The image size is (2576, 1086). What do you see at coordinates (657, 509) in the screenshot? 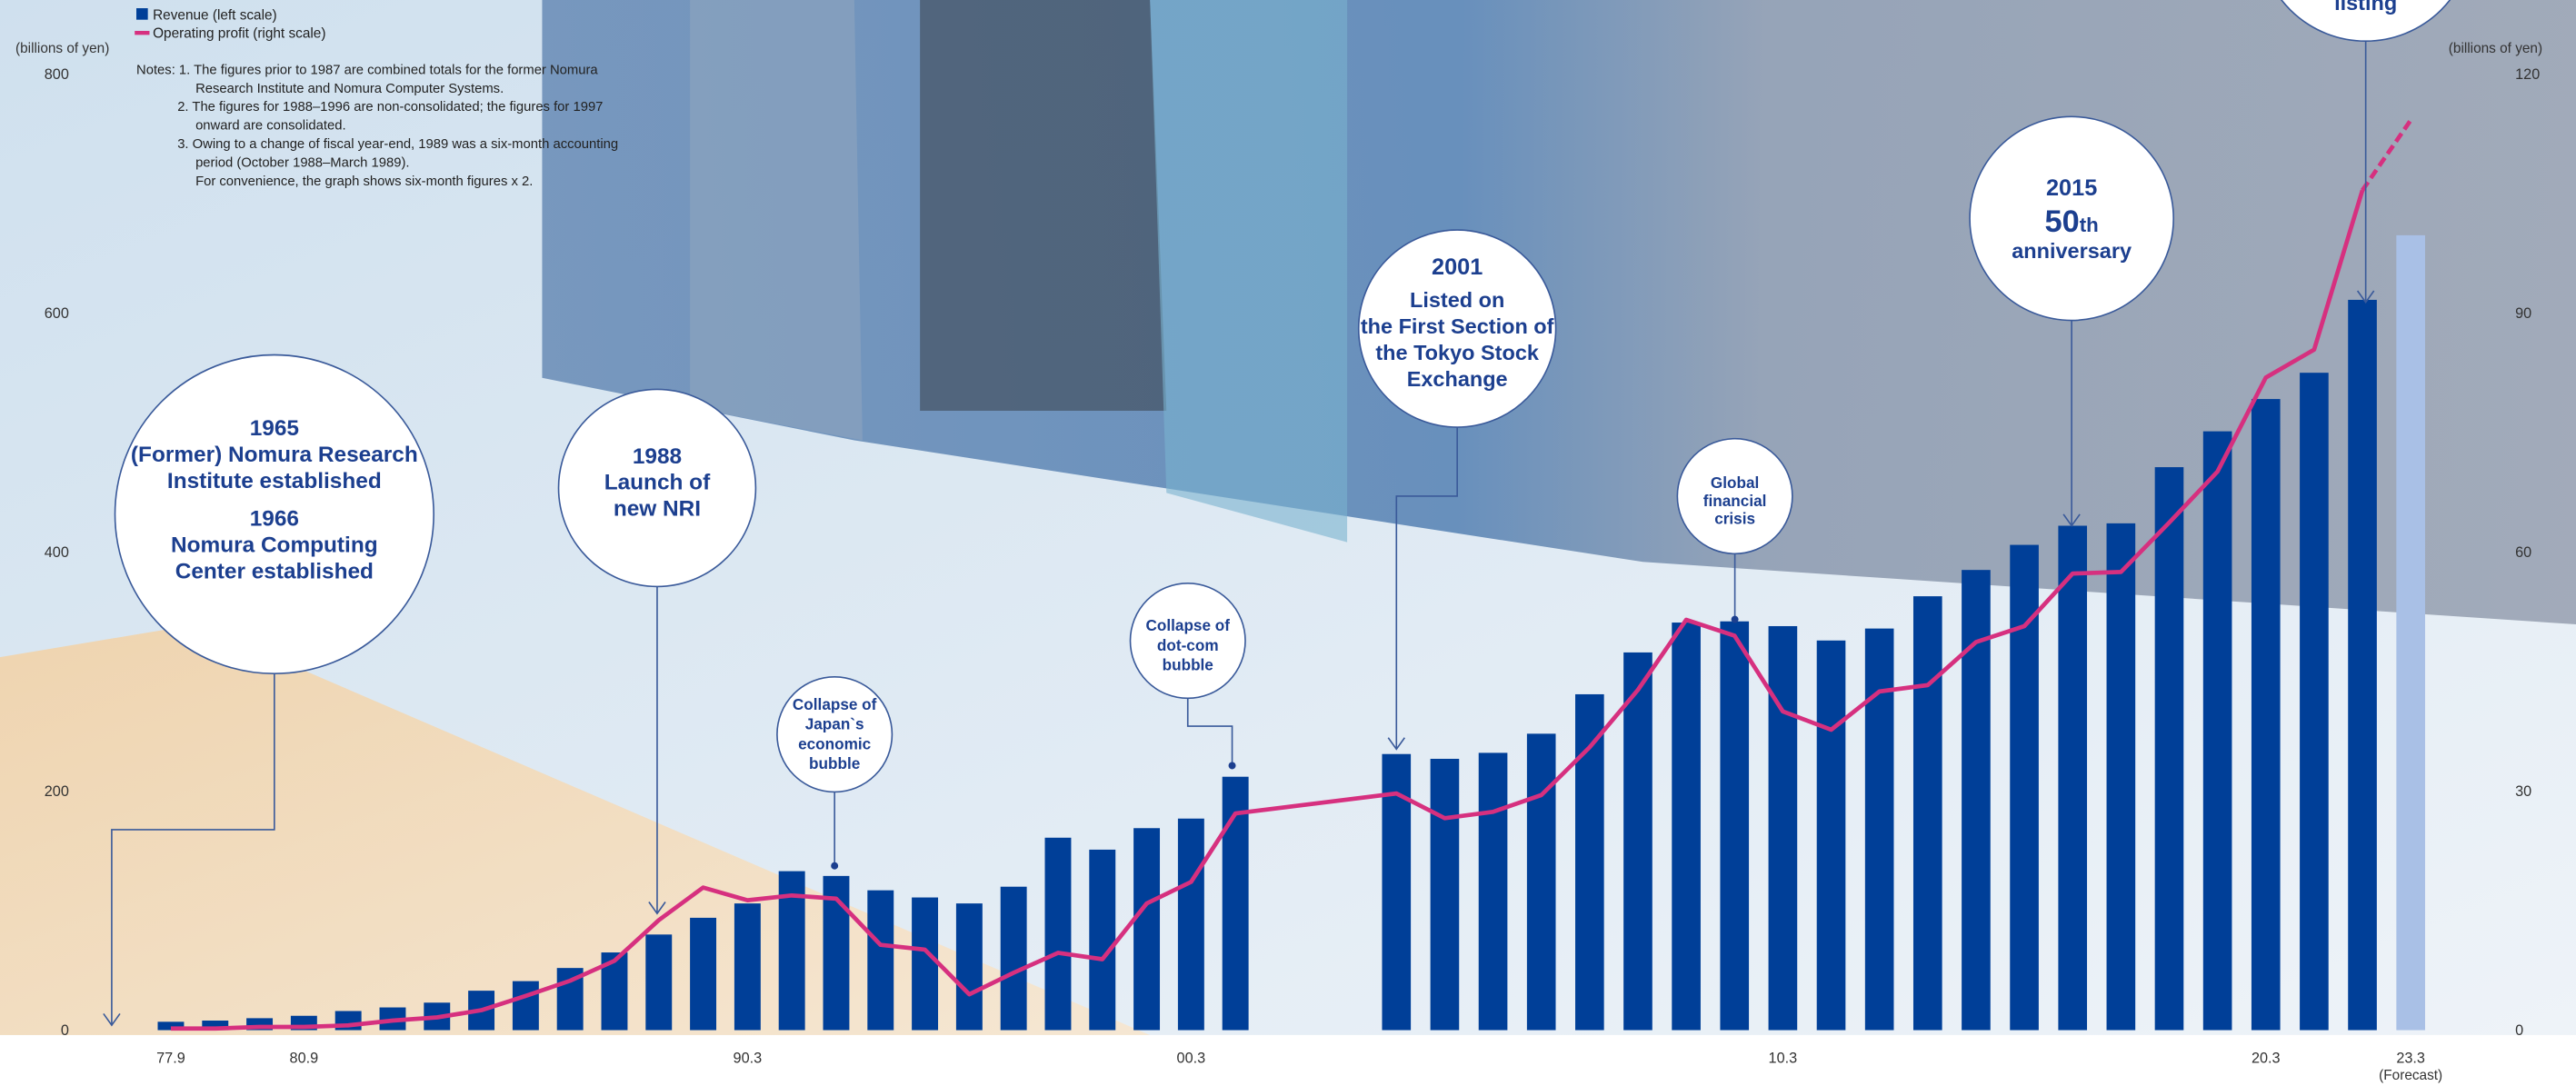
I see `callout-text: new NRI` at bounding box center [657, 509].